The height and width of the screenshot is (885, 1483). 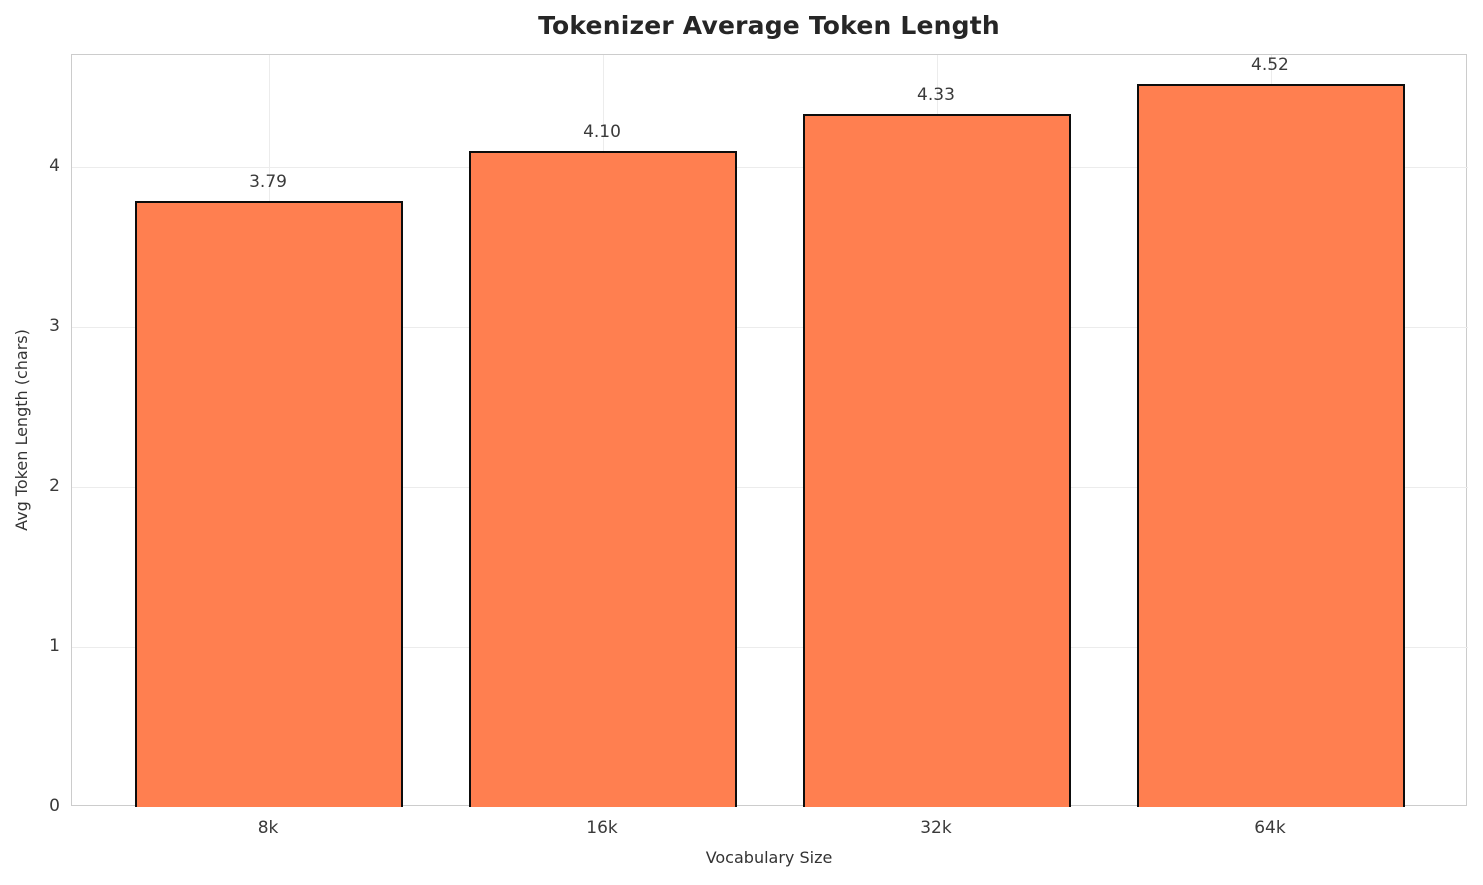 What do you see at coordinates (603, 479) in the screenshot?
I see `bar-16k` at bounding box center [603, 479].